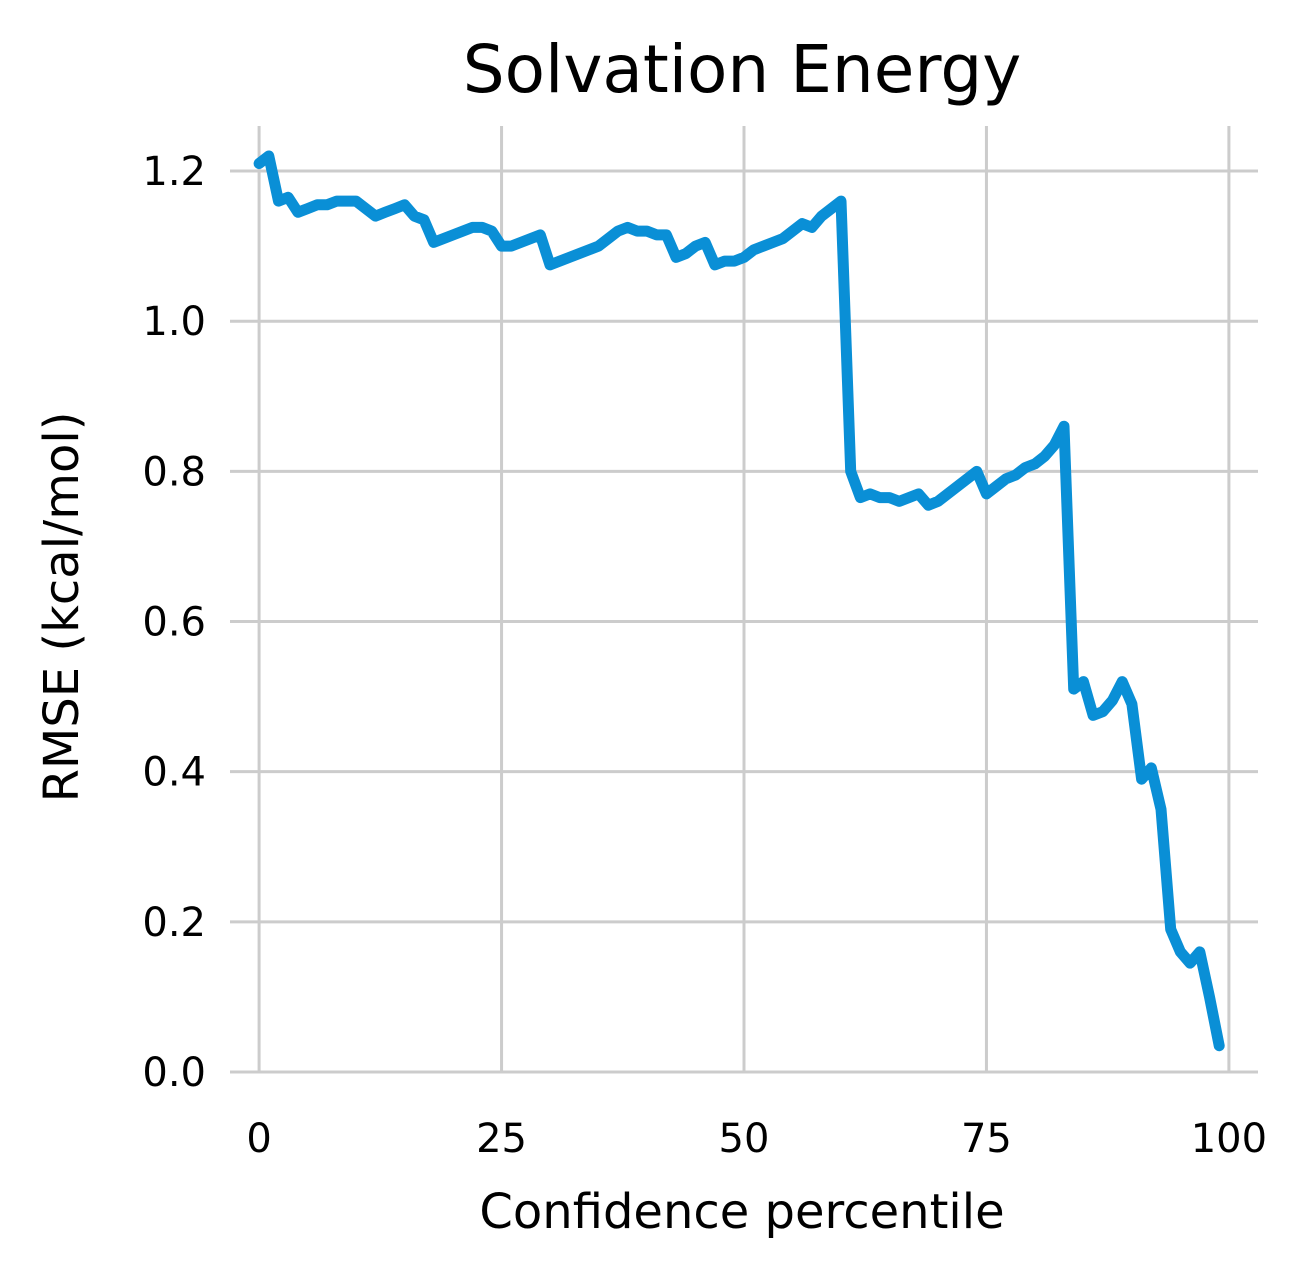 The height and width of the screenshot is (1276, 1310). I want to click on chart-title: Solvation Energy, so click(742, 69).